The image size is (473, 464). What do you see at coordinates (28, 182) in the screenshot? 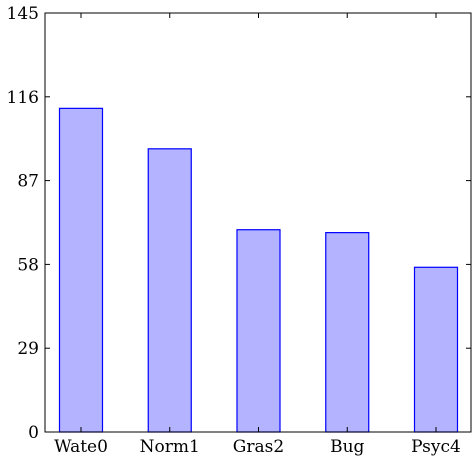
I see `y-tick-label: 87` at bounding box center [28, 182].